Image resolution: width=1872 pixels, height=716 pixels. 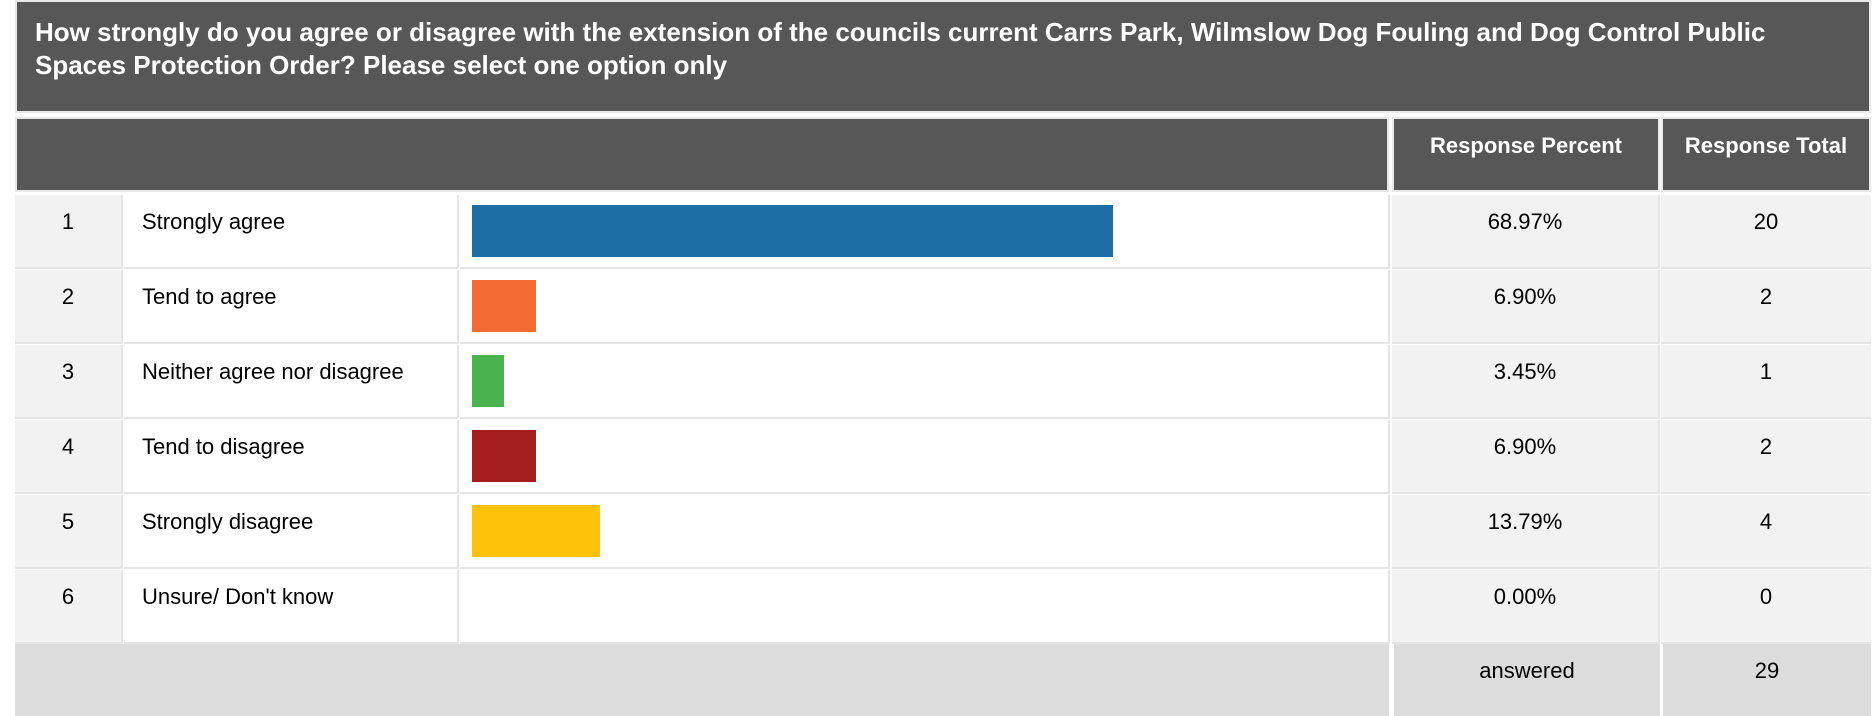 What do you see at coordinates (702, 680) in the screenshot?
I see `footer-blank-cell` at bounding box center [702, 680].